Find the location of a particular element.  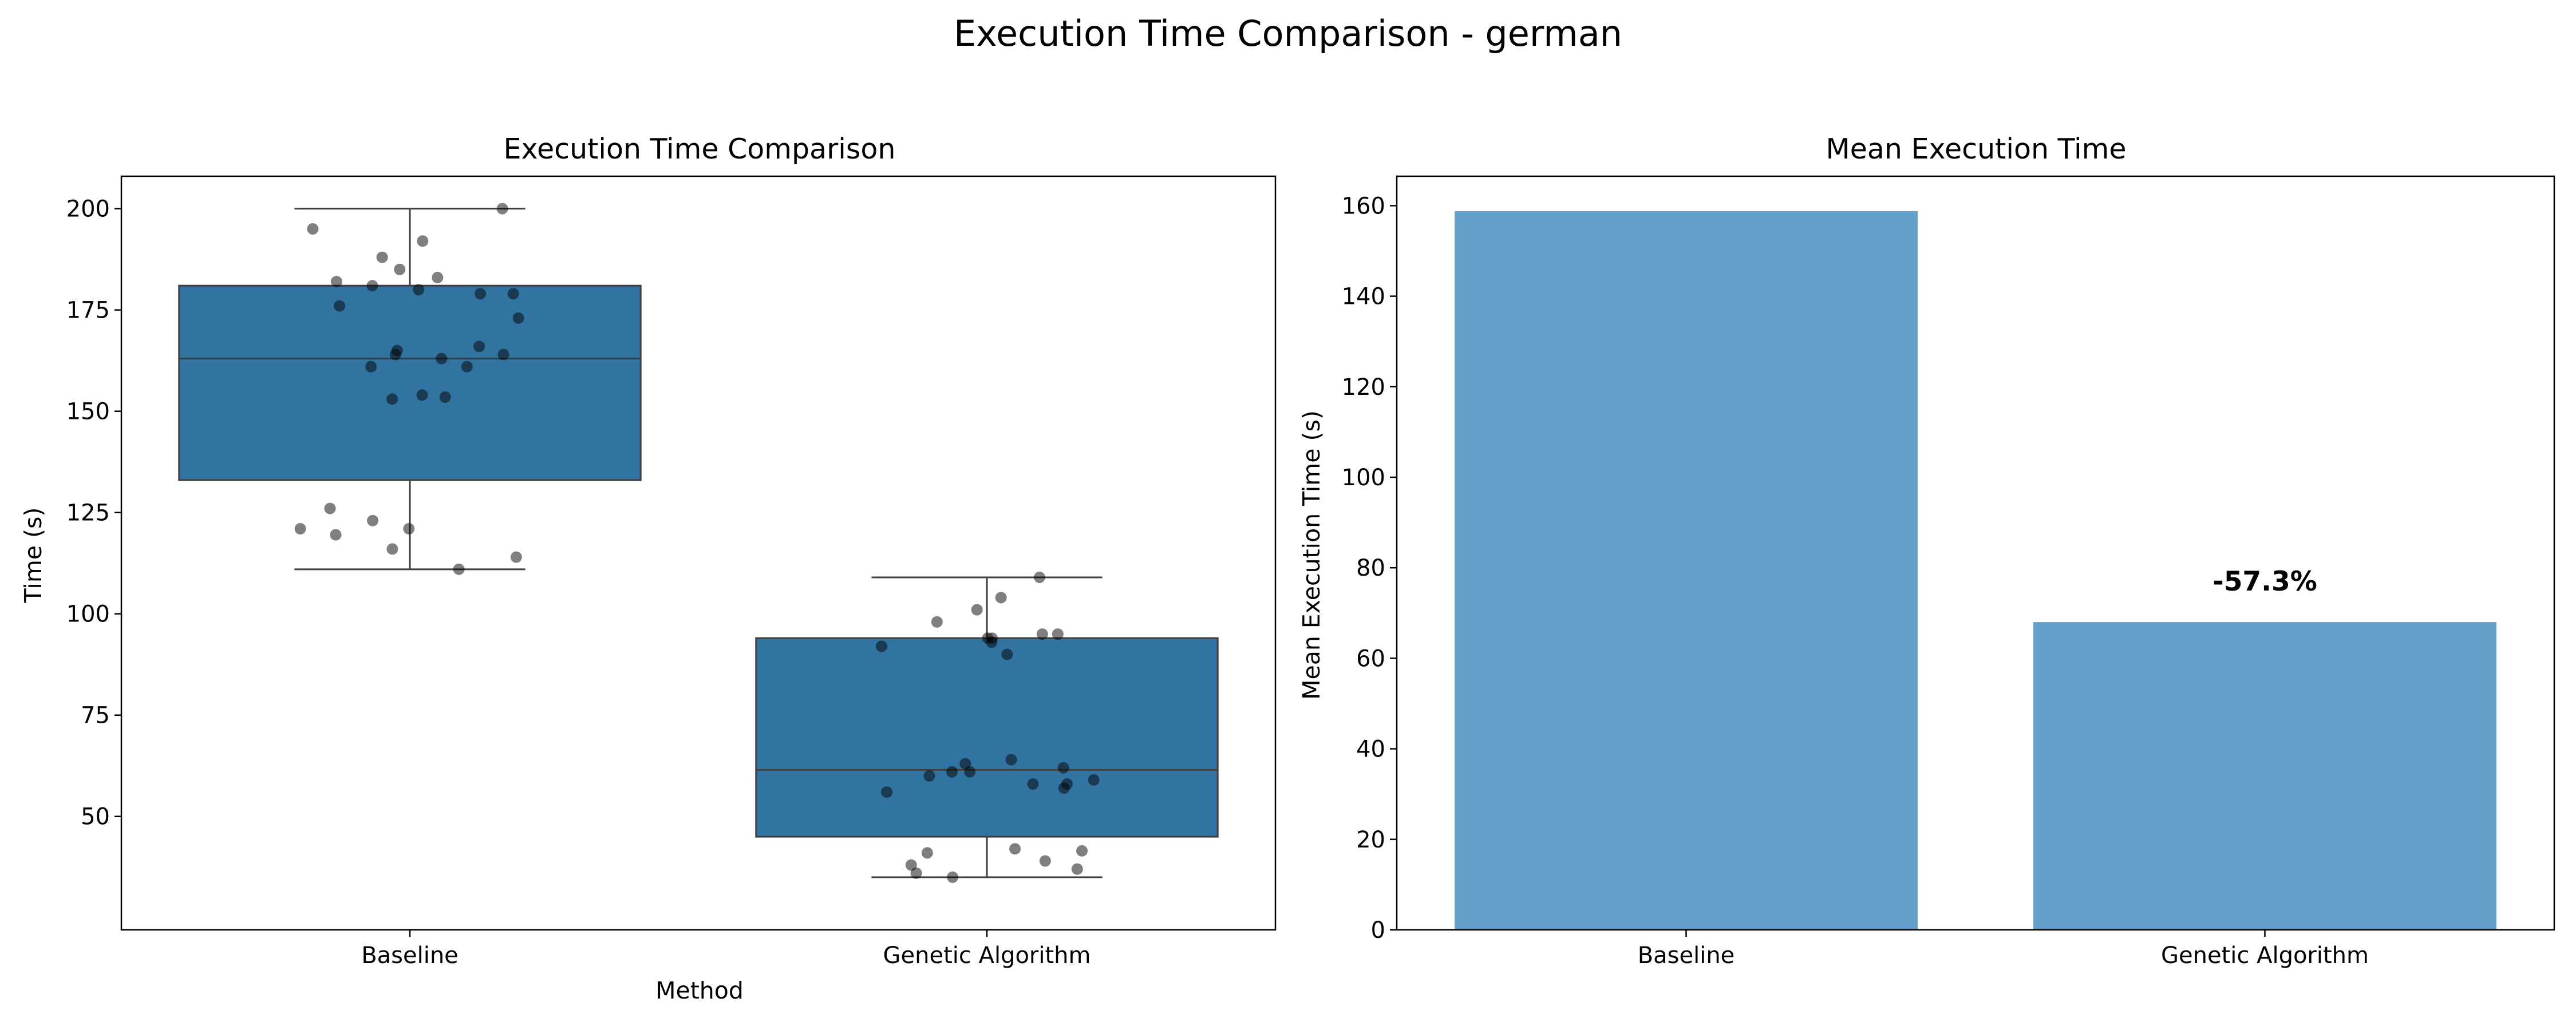

bar-ytick-label: 140 is located at coordinates (1363, 297).